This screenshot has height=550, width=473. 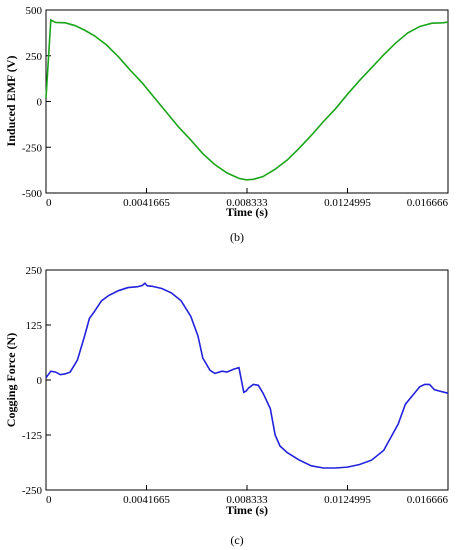 What do you see at coordinates (34, 326) in the screenshot?
I see `y-tick-label: 125` at bounding box center [34, 326].